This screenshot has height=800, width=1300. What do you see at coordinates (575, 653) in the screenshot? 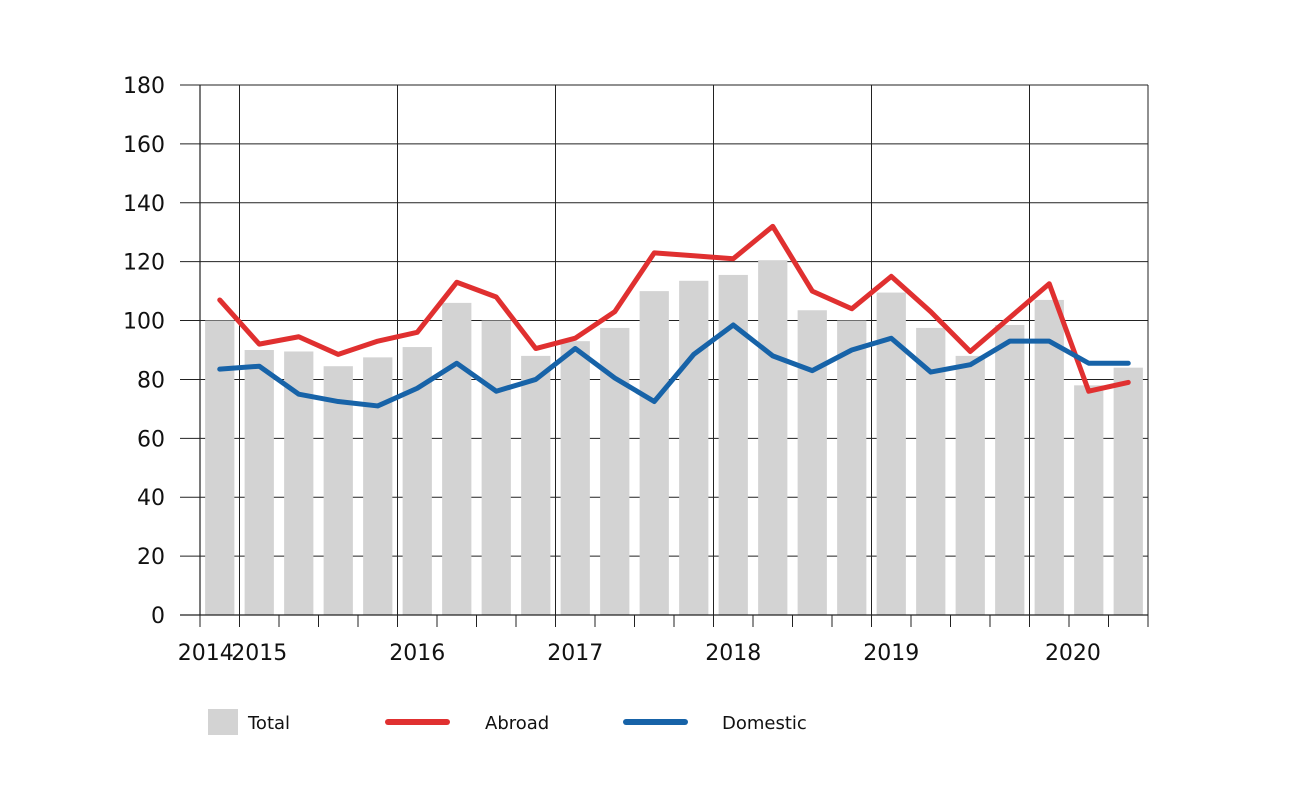
I see `x-tick-label-2017: 2017` at bounding box center [575, 653].